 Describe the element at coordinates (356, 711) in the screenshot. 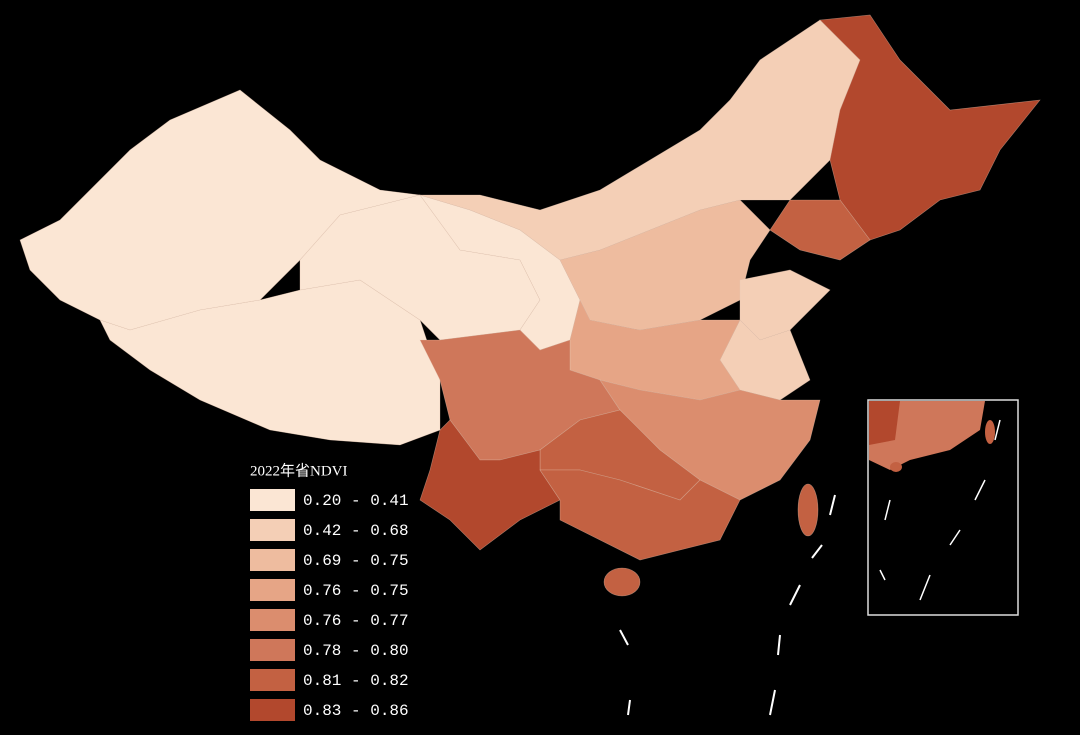

I see `legend-label: 0.83 - 0.86` at that location.